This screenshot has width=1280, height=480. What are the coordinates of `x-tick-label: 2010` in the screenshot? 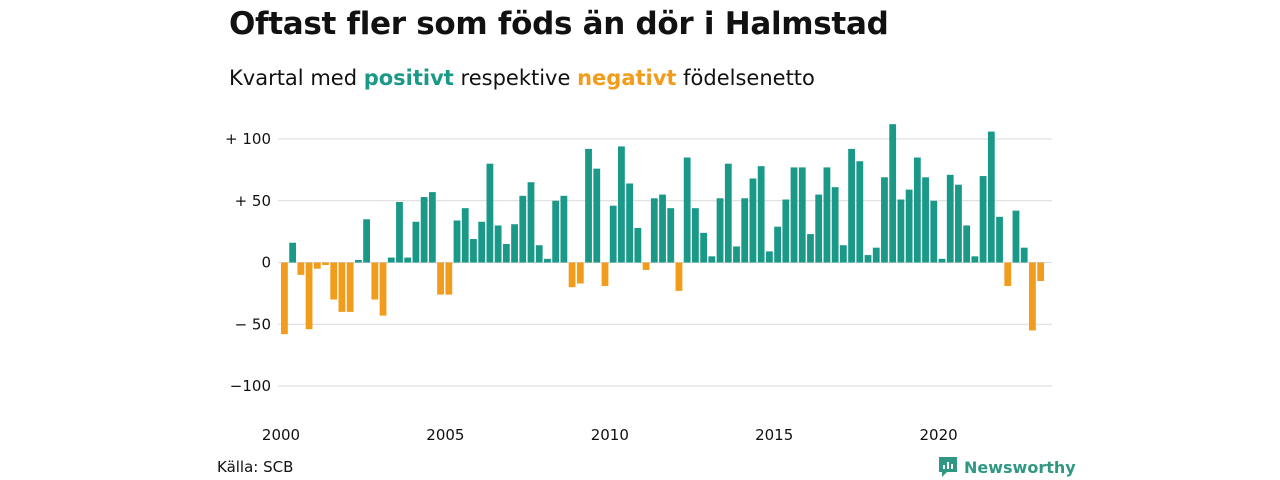 It's located at (610, 435).